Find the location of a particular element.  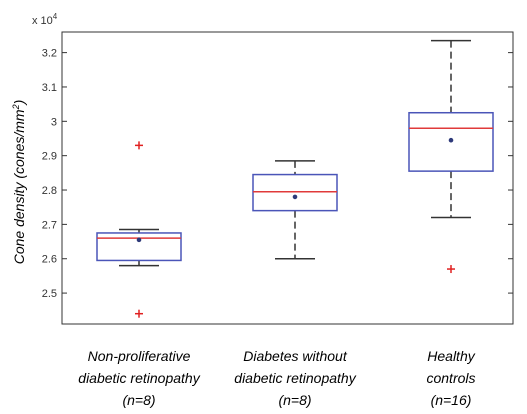

category-label-line: Healthy is located at coordinates (451, 356).